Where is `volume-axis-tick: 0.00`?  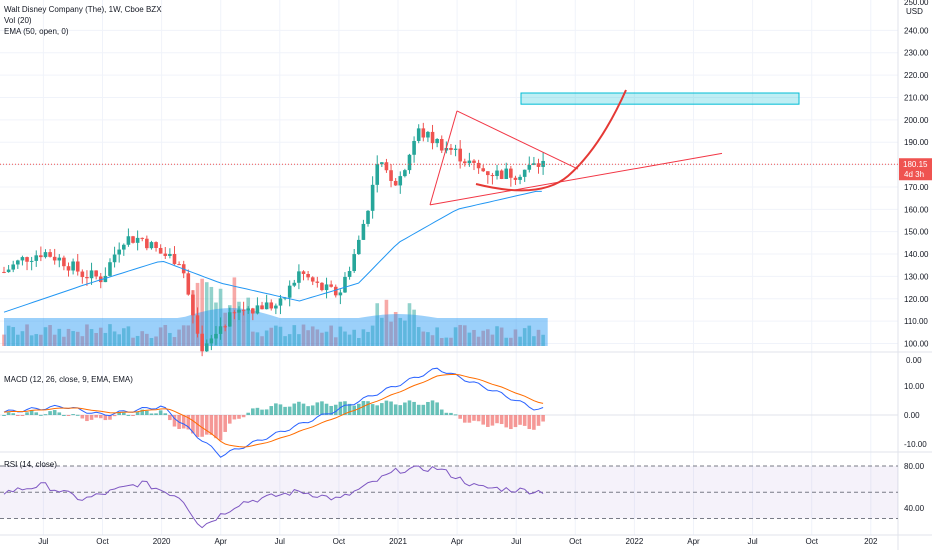
volume-axis-tick: 0.00 is located at coordinates (914, 360).